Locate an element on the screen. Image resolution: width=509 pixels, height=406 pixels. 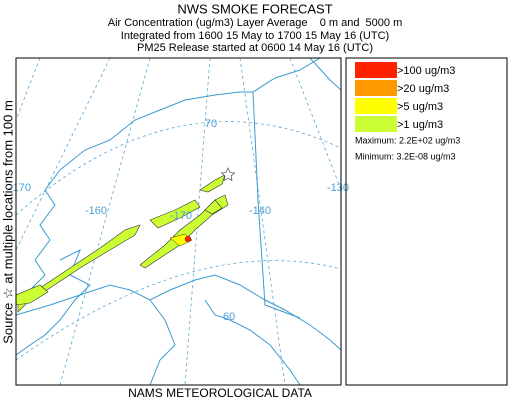
minimum: Minimum: 3.2E-08 ug/m3 is located at coordinates (405, 156).